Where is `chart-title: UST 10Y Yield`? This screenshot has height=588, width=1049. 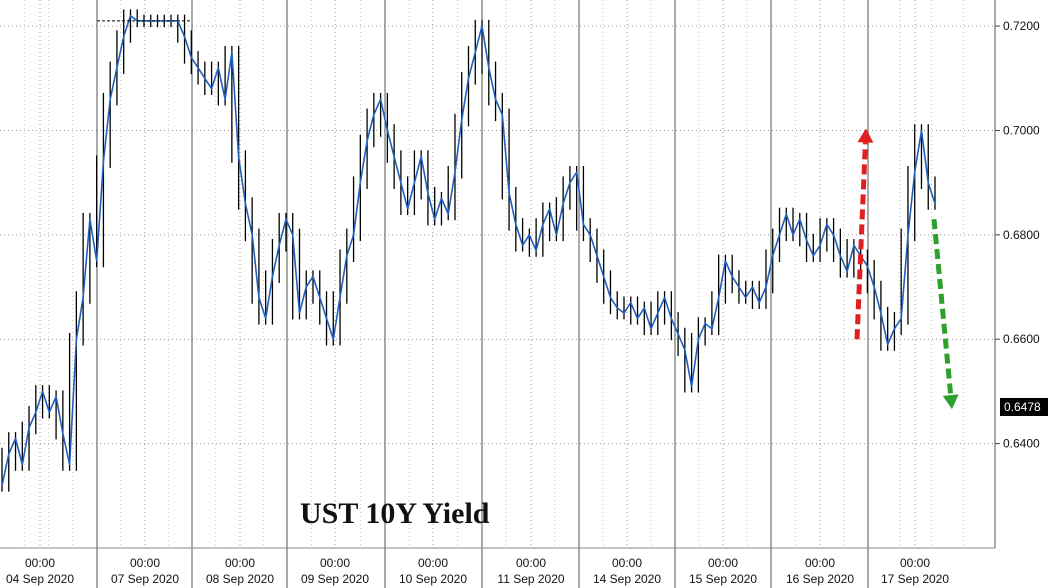 chart-title: UST 10Y Yield is located at coordinates (395, 513).